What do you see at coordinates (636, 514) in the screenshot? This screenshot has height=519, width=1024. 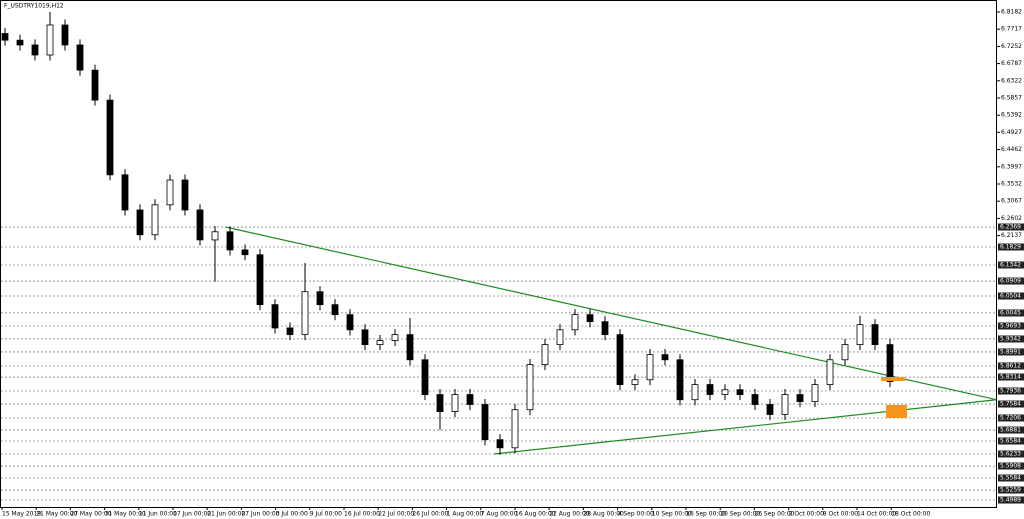 I see `x-tick-label: 4 Sep 00:00` at bounding box center [636, 514].